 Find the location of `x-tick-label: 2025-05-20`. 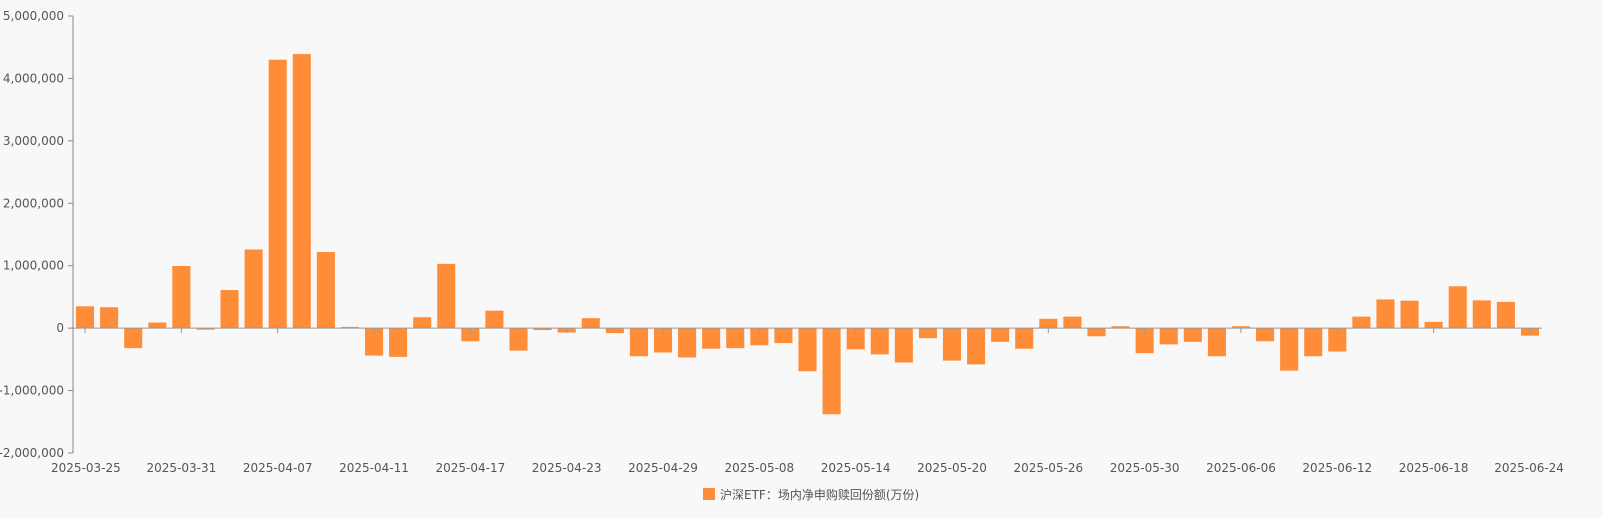

x-tick-label: 2025-05-20 is located at coordinates (952, 468).